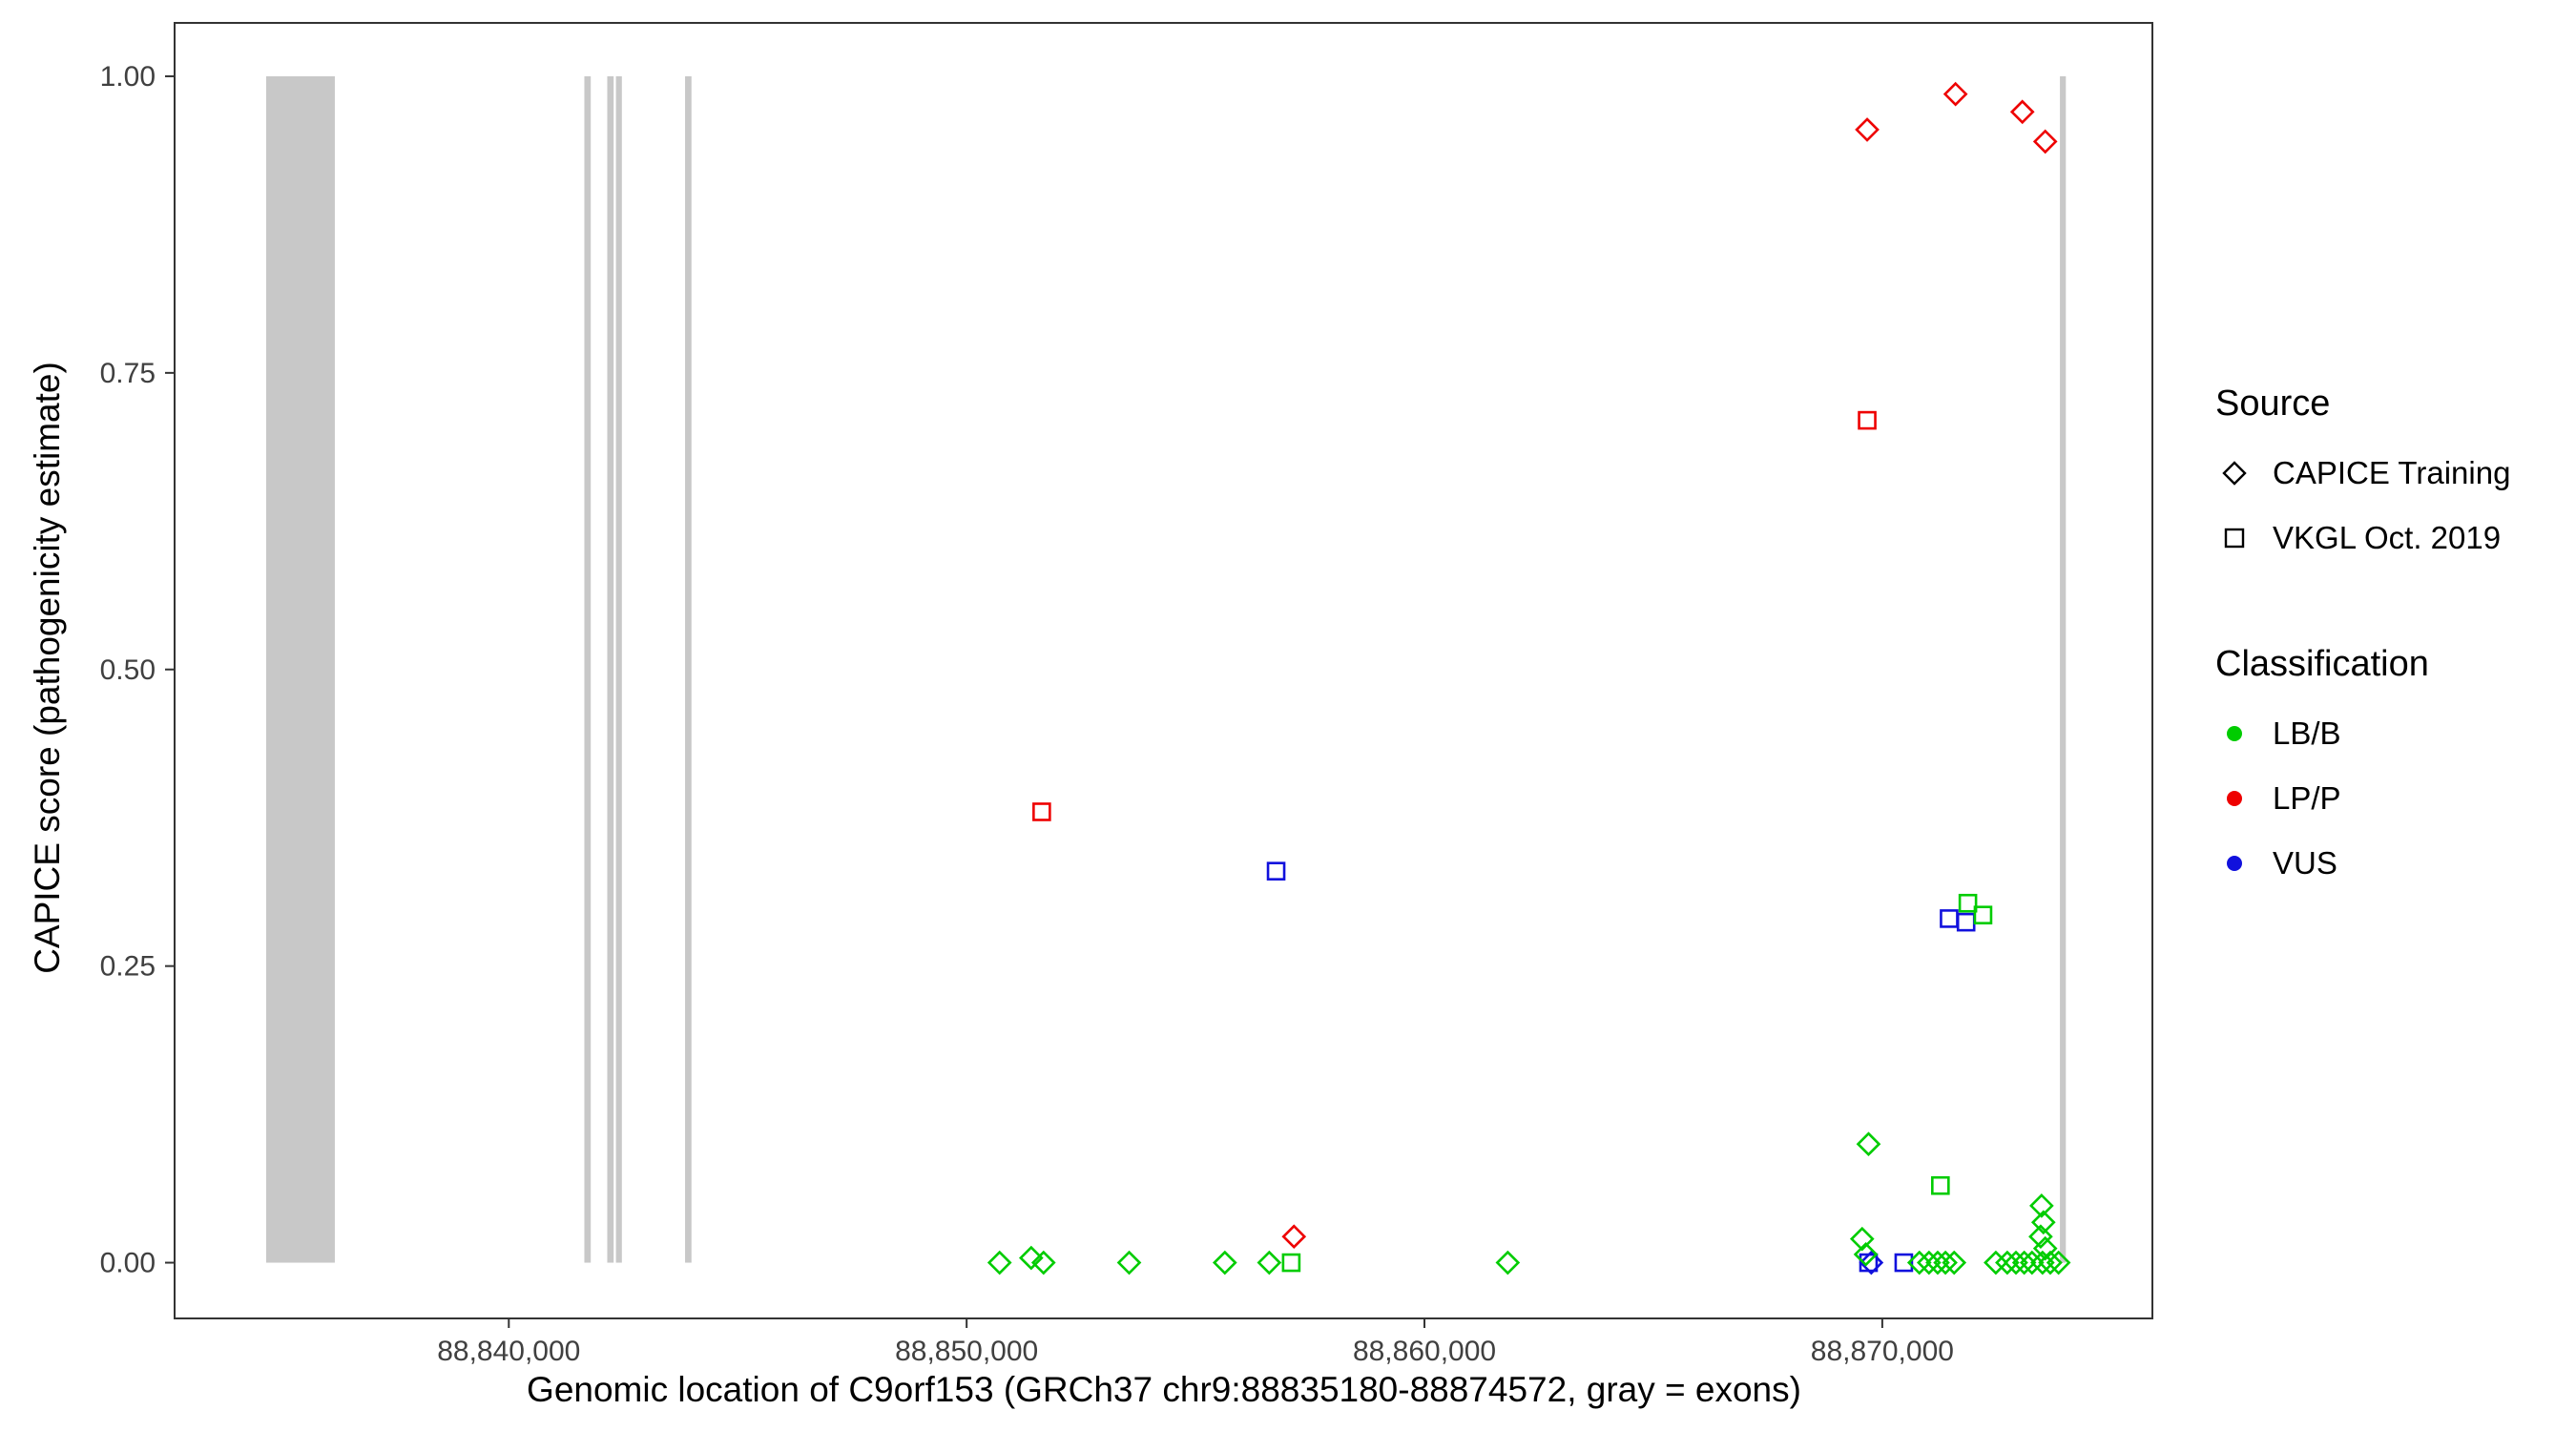 Image resolution: width=2576 pixels, height=1431 pixels. Describe the element at coordinates (2307, 798) in the screenshot. I see `legend-item-label: LP/P` at that location.